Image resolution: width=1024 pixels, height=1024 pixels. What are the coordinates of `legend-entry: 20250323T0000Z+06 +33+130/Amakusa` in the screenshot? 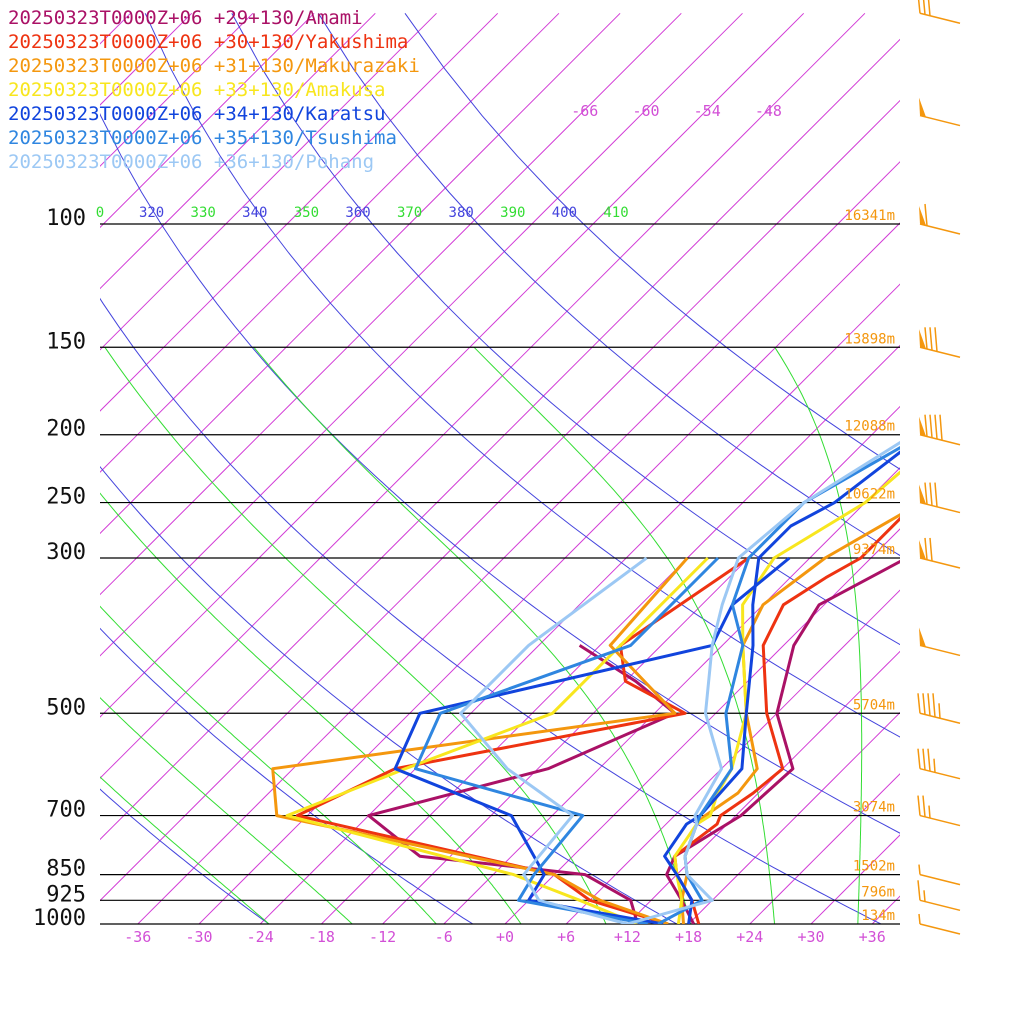 It's located at (197, 90).